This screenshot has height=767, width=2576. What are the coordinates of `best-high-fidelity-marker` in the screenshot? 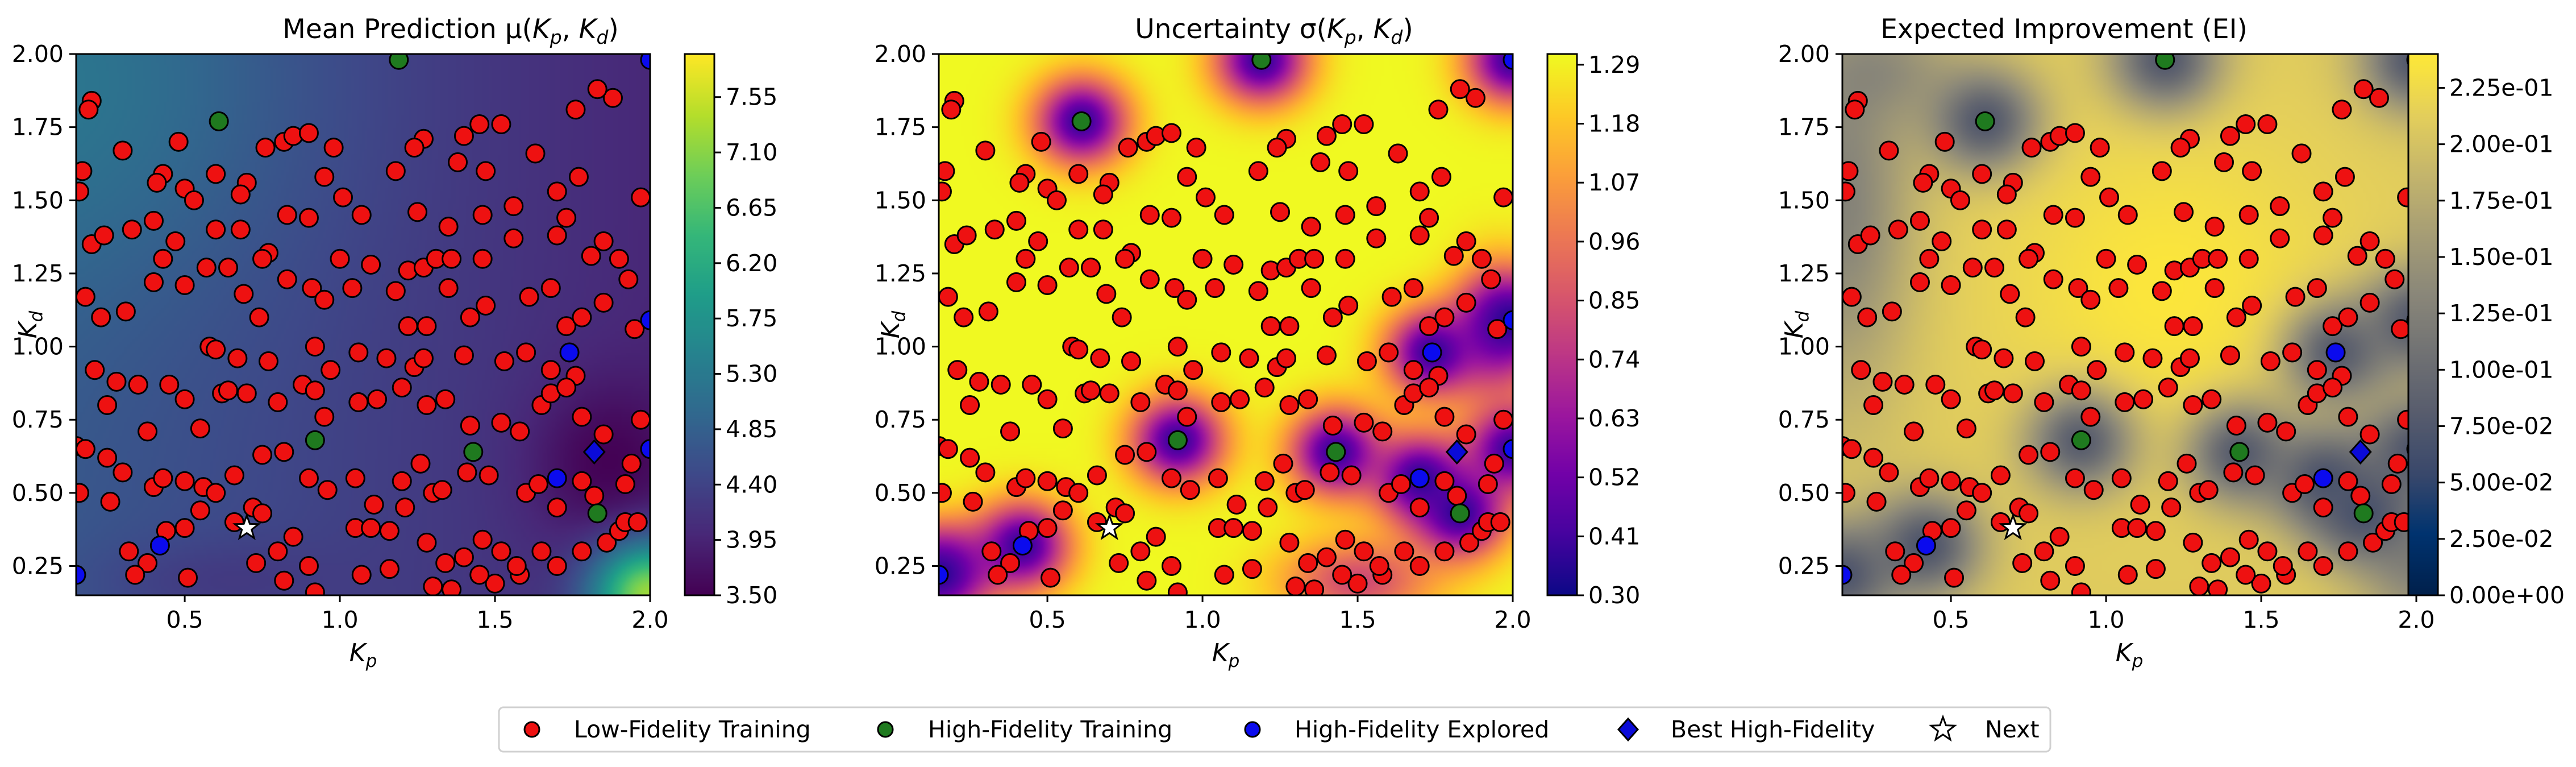 It's located at (2360, 452).